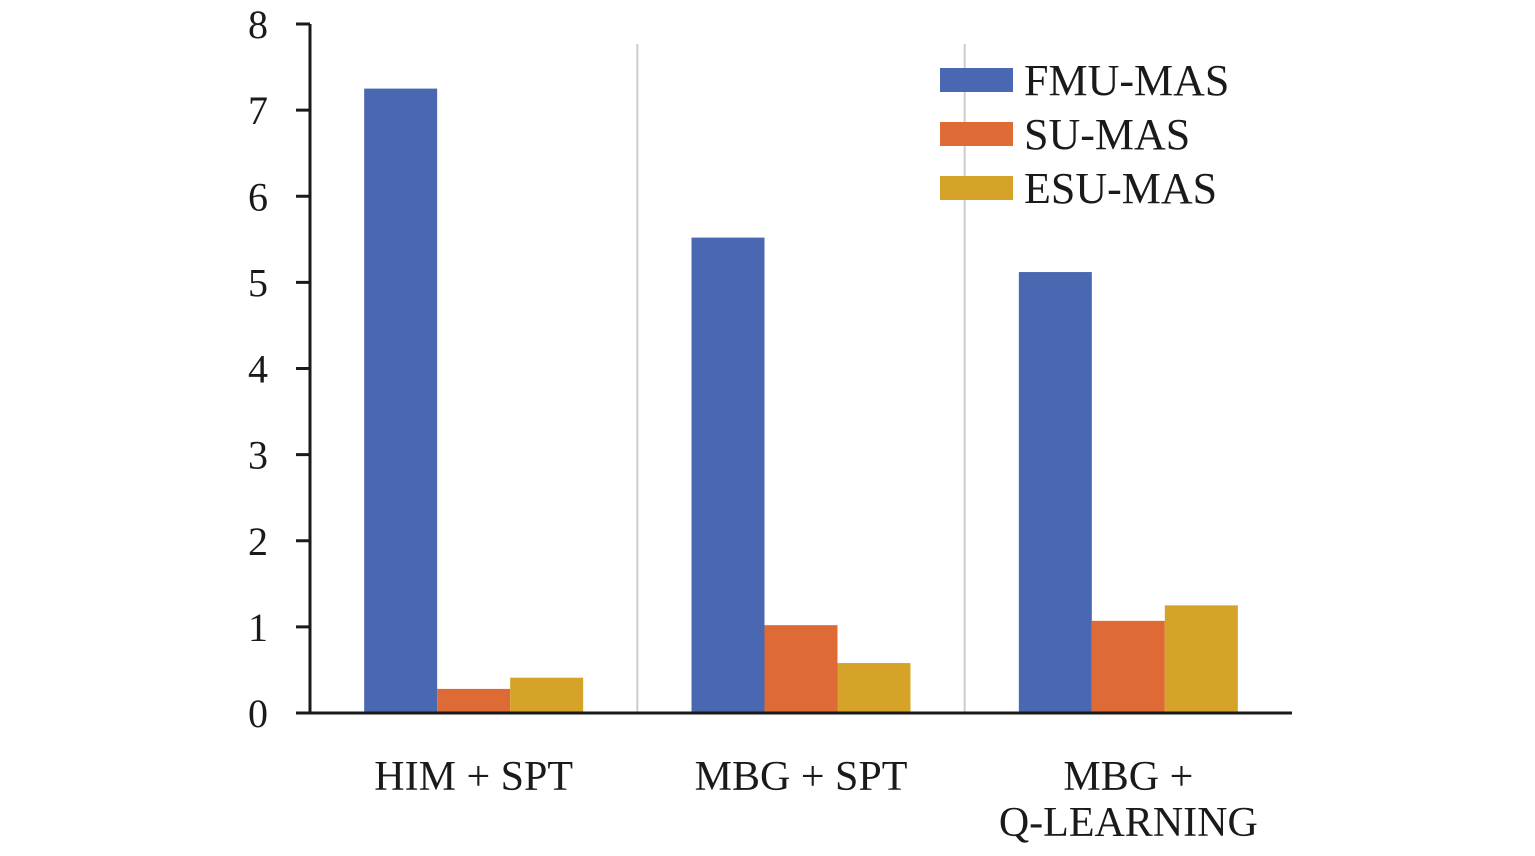 This screenshot has height=856, width=1535. I want to click on y-tick-label: 4, so click(258, 369).